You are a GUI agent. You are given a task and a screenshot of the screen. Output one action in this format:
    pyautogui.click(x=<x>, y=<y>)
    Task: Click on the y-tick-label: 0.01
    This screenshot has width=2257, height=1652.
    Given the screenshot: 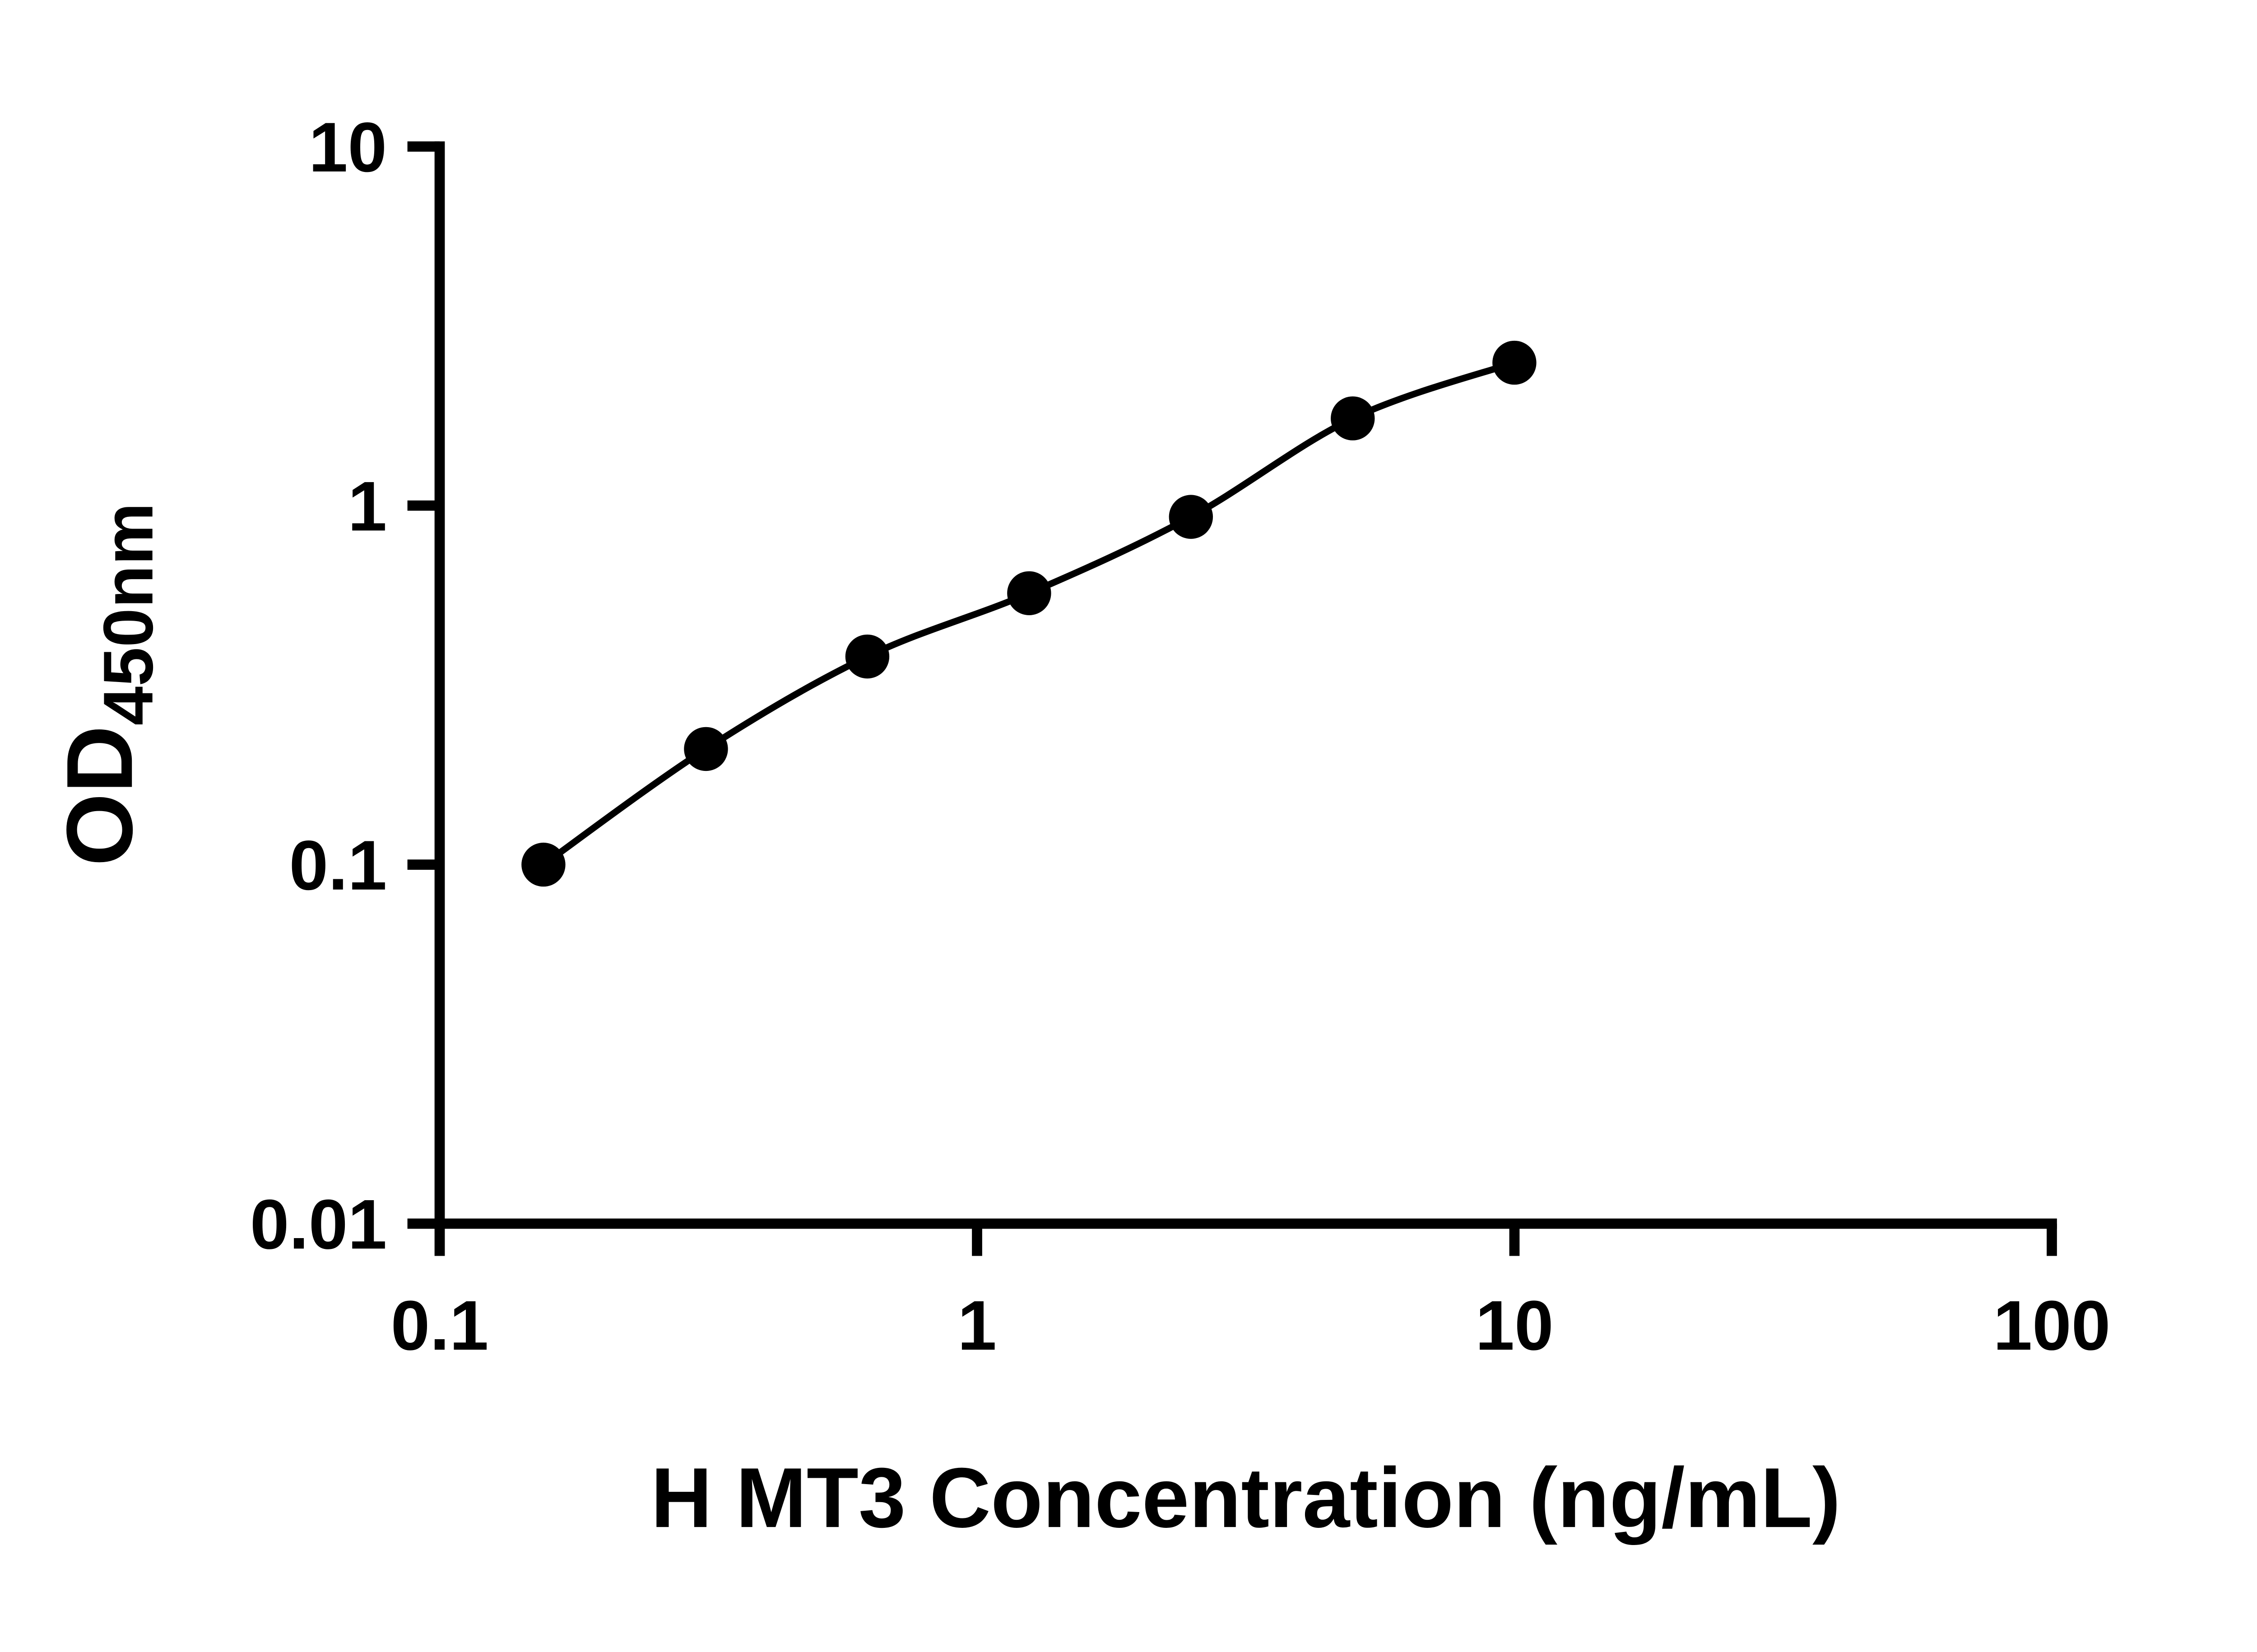 What is the action you would take?
    pyautogui.click(x=319, y=1224)
    